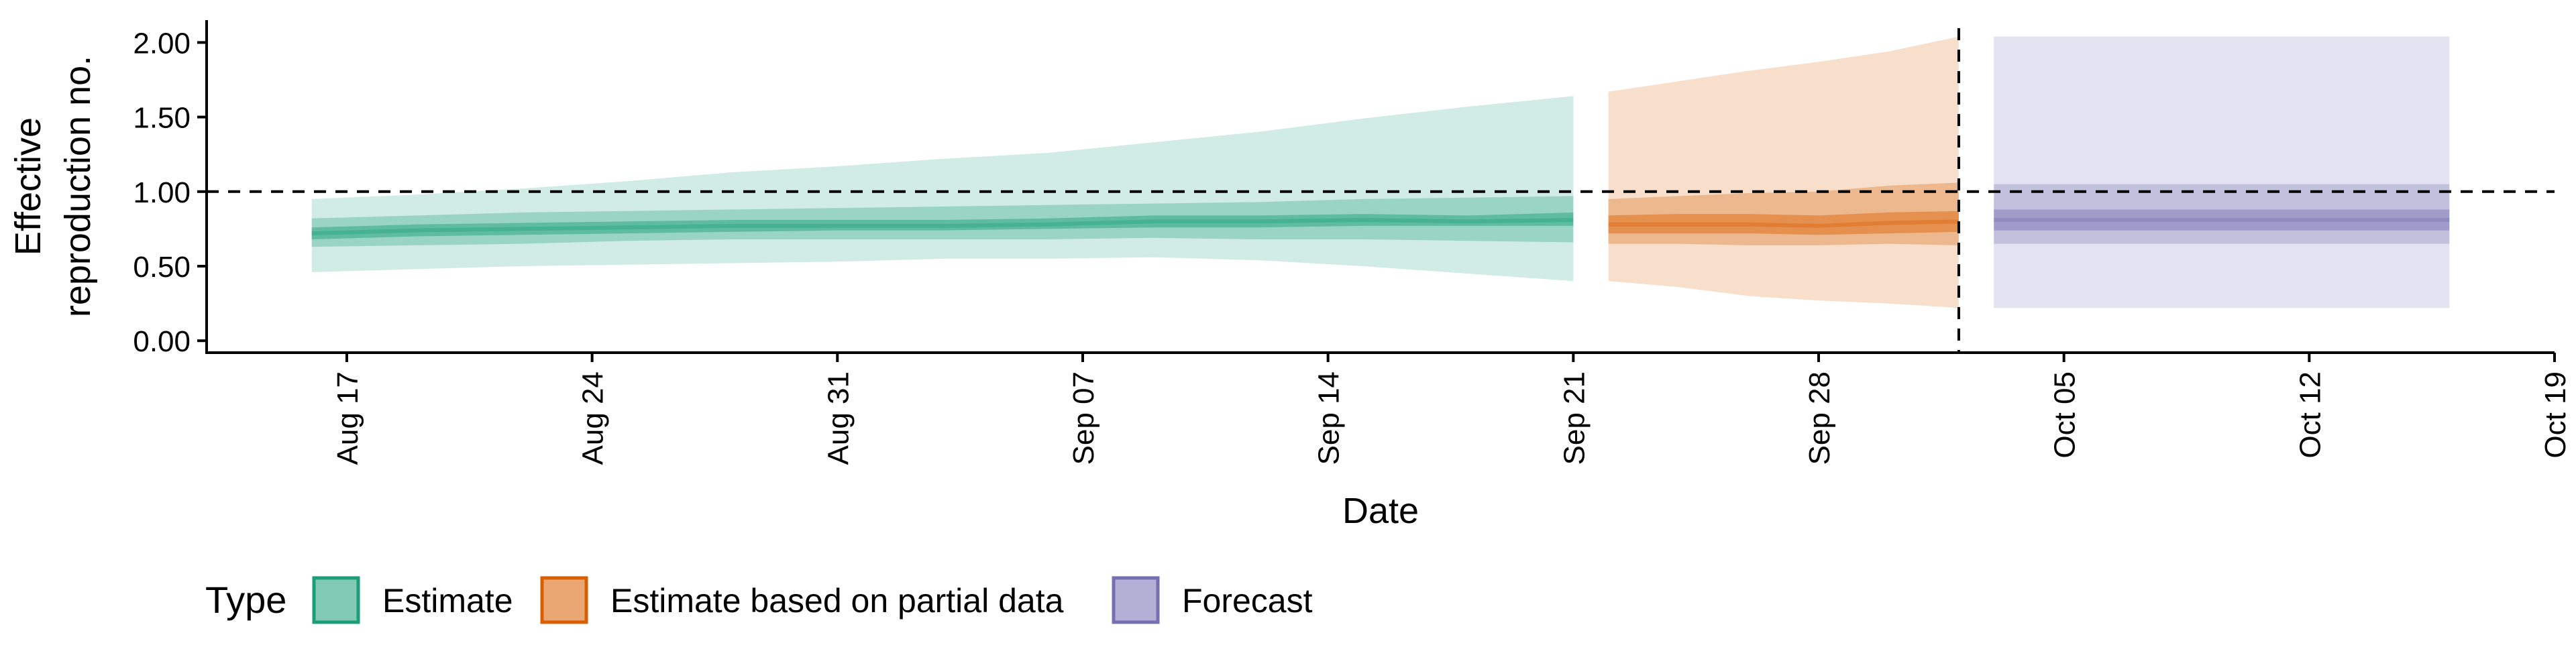 This screenshot has height=647, width=2576. I want to click on y-tick-label: 0.50, so click(162, 267).